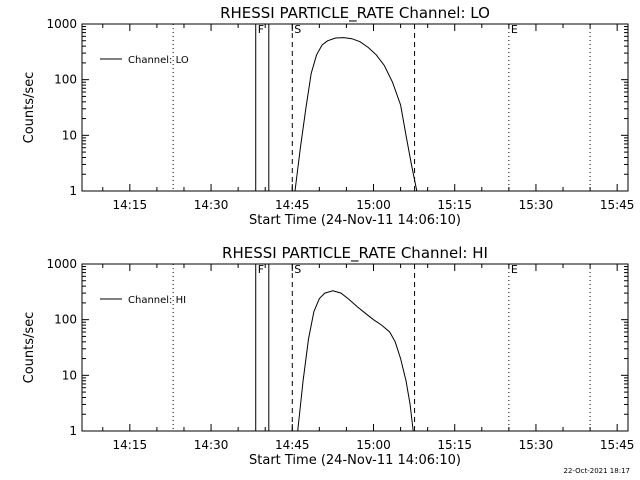  I want to click on chart-title: RHESSI PARTICLE_RATE Channel: HI, so click(355, 253).